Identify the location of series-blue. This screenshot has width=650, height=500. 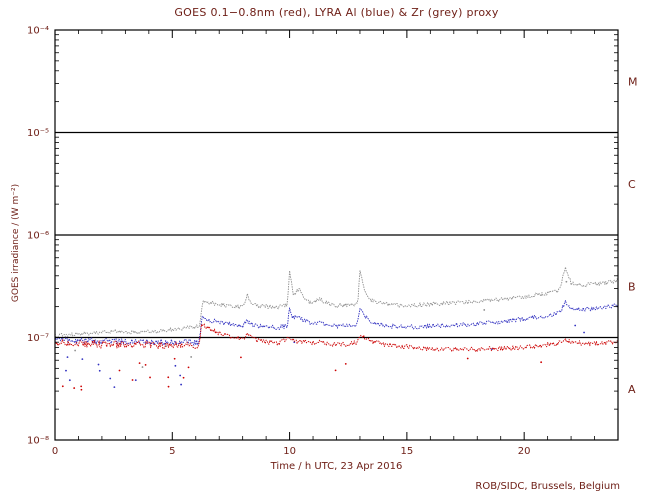
(336, 323).